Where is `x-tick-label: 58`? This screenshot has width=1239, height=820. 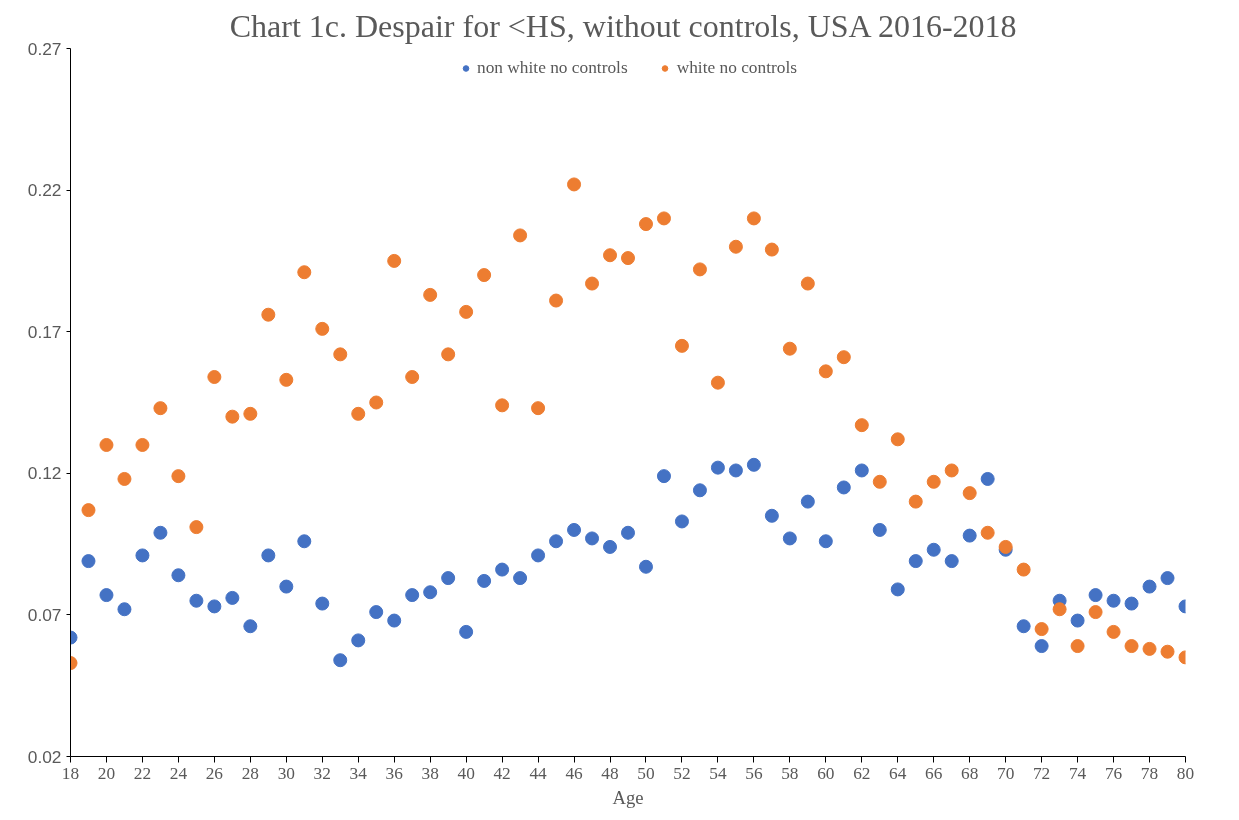 x-tick-label: 58 is located at coordinates (790, 773).